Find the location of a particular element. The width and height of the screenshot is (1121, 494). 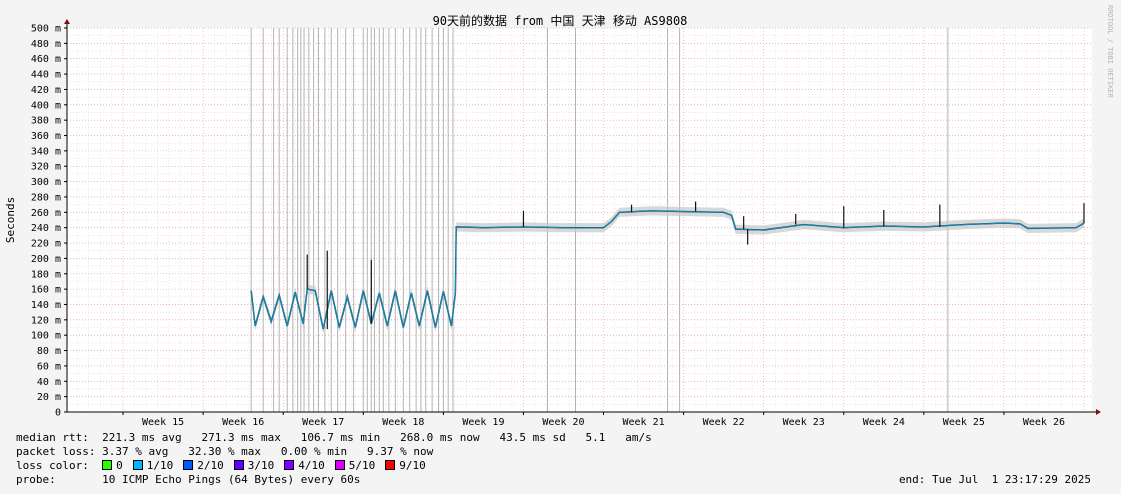

y-tick-label: 340 m is located at coordinates (46, 151).